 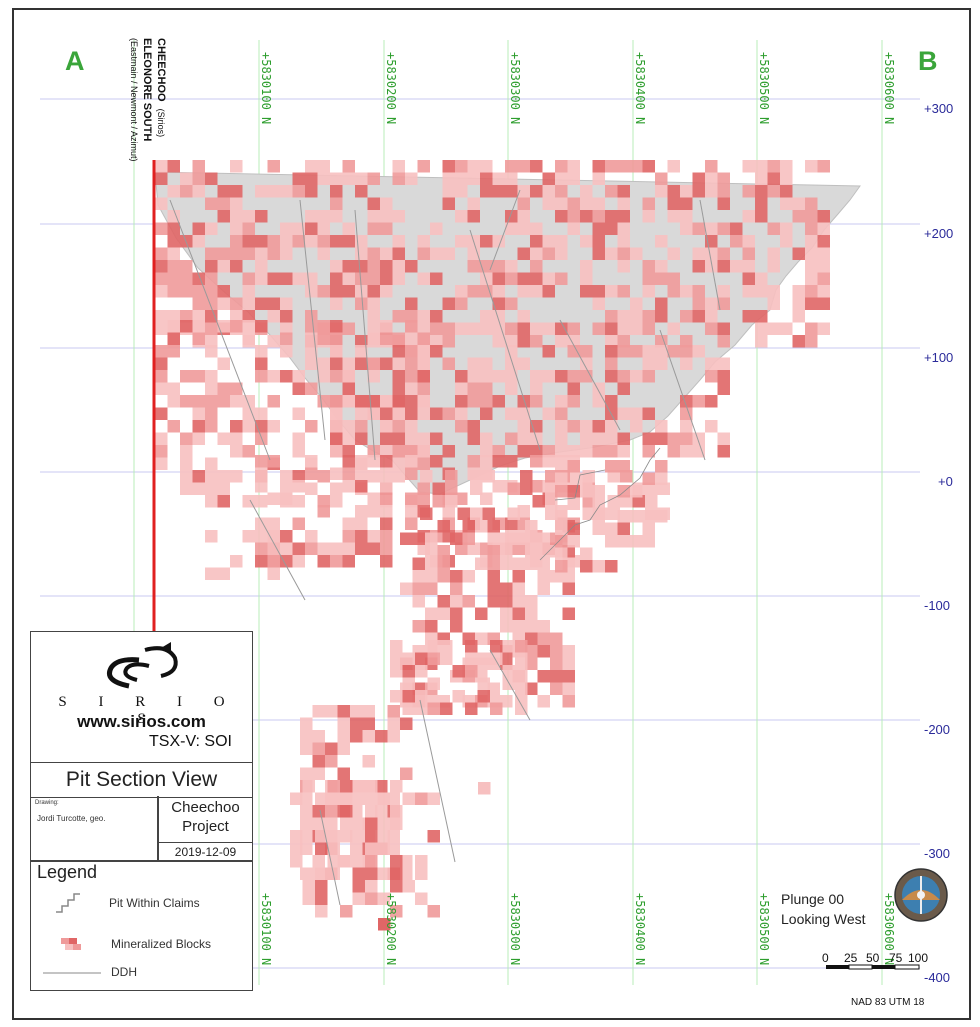 I want to click on northing-label: +5830400 N, so click(x=640, y=929).